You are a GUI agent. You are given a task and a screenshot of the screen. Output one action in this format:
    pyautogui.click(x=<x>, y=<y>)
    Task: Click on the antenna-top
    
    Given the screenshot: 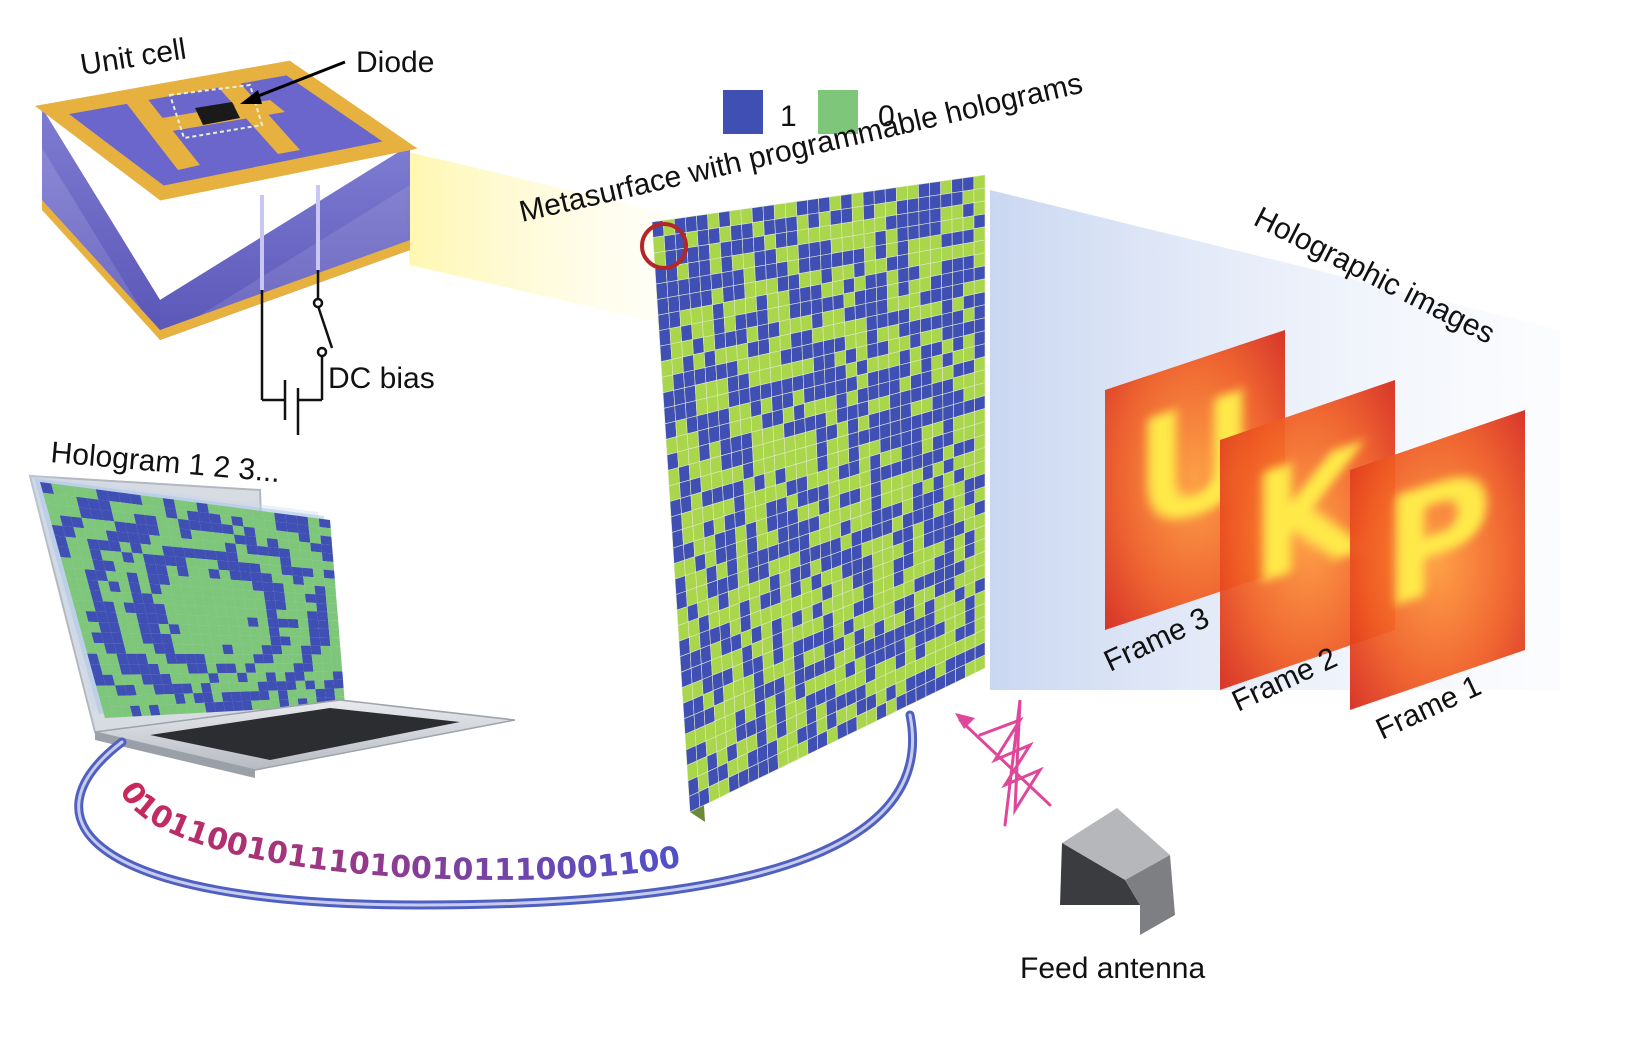 What is the action you would take?
    pyautogui.click(x=1116, y=844)
    